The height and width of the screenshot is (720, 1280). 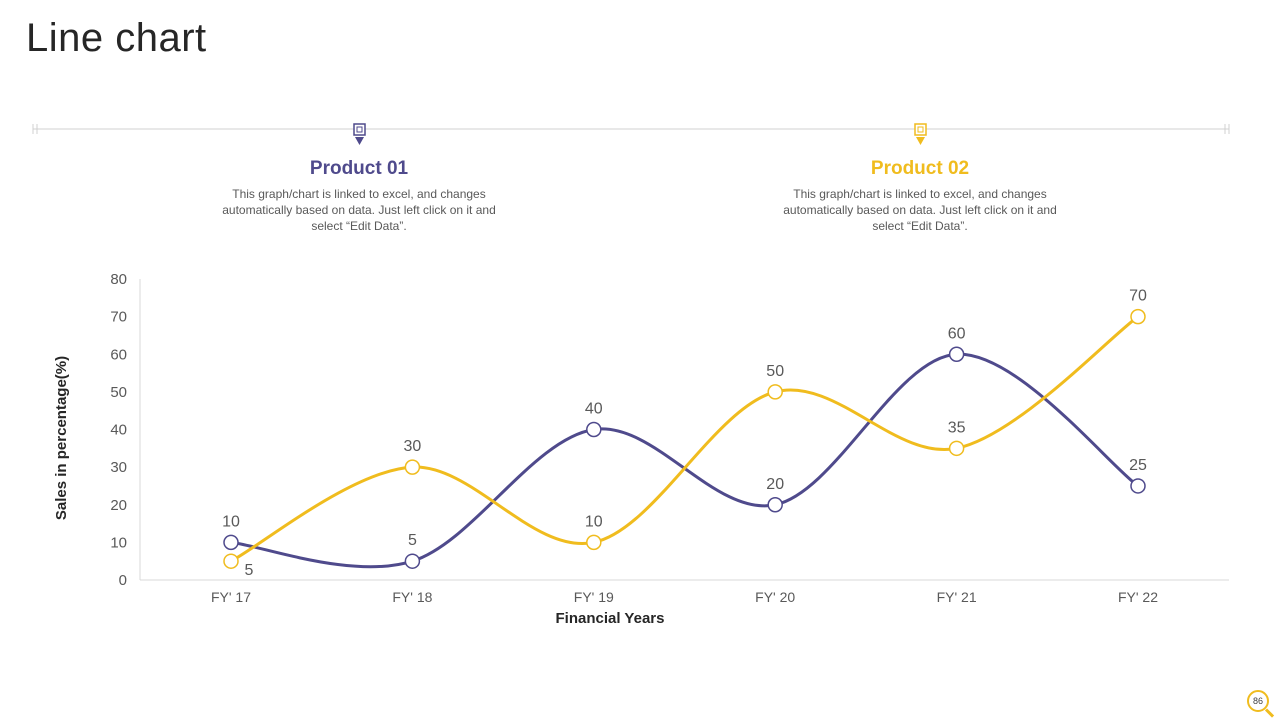 What do you see at coordinates (118, 354) in the screenshot?
I see `y-tick-label: 60` at bounding box center [118, 354].